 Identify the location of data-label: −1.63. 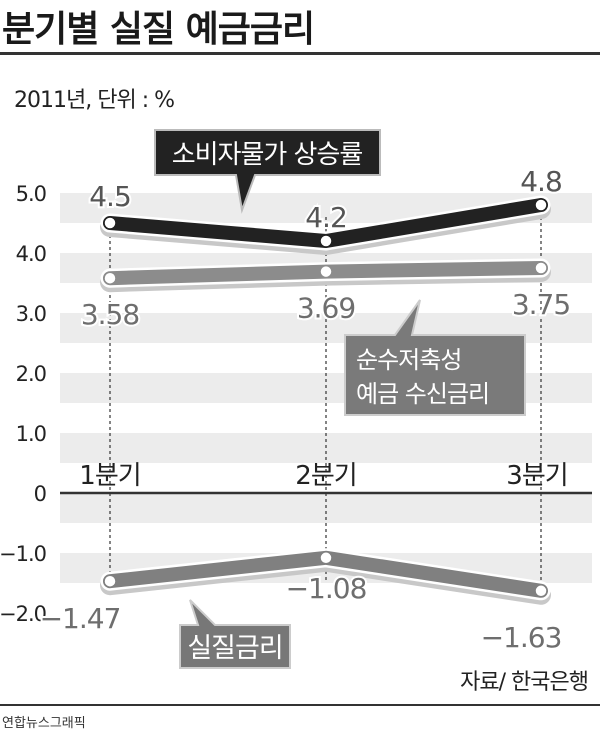
(521, 637).